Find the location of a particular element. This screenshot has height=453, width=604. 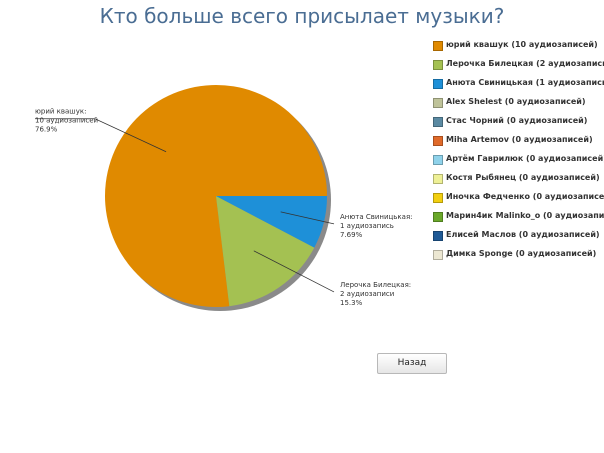

legend-label: юрий квашук (10 аудиозаписей) is located at coordinates (522, 44).